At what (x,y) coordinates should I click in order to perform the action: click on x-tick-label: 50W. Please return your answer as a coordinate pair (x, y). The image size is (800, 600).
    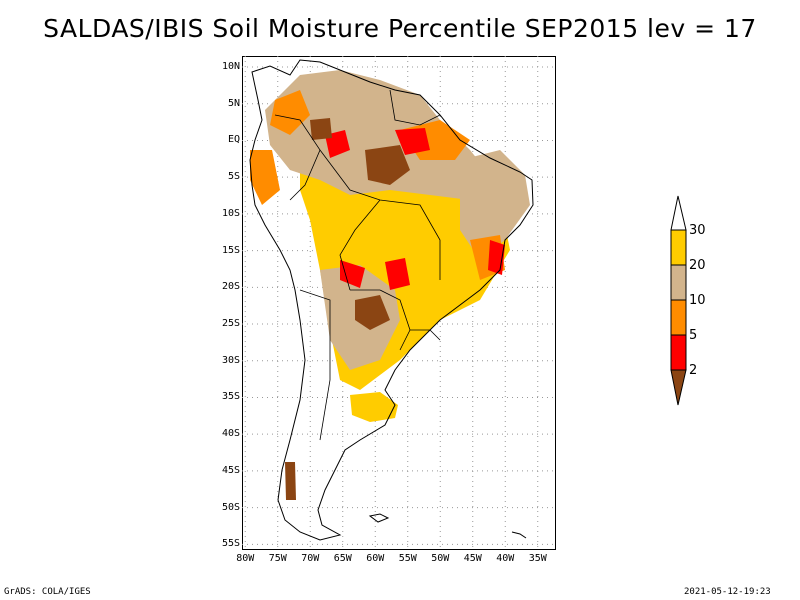
    Looking at the image, I should click on (440, 558).